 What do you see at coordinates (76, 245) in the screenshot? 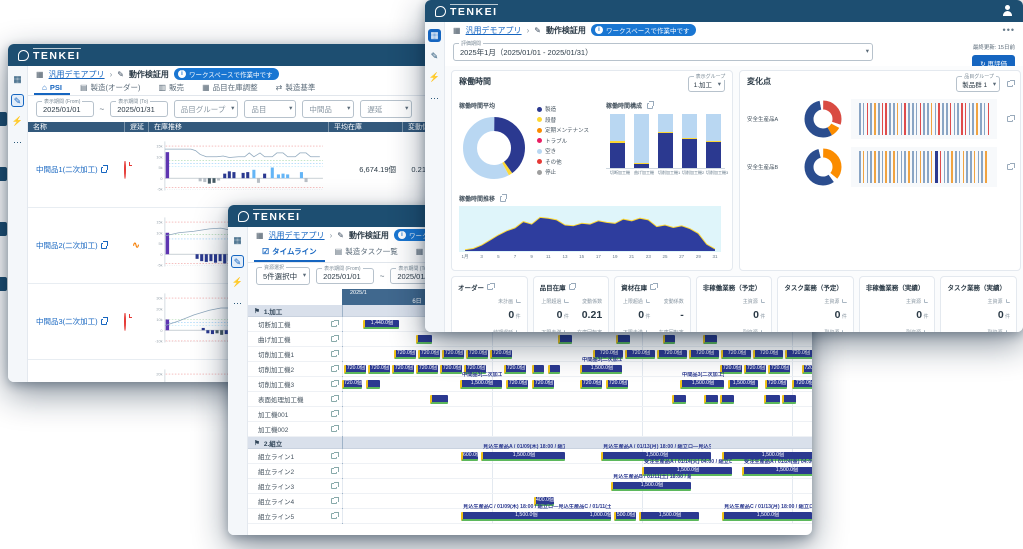
I see `item-link: 中間品2(二次加工)` at bounding box center [76, 245].